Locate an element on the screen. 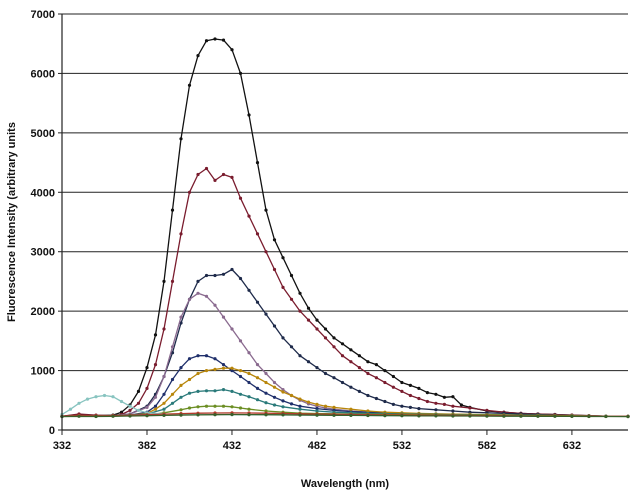 This screenshot has width=640, height=498. x-tick-label: 582 is located at coordinates (487, 446).